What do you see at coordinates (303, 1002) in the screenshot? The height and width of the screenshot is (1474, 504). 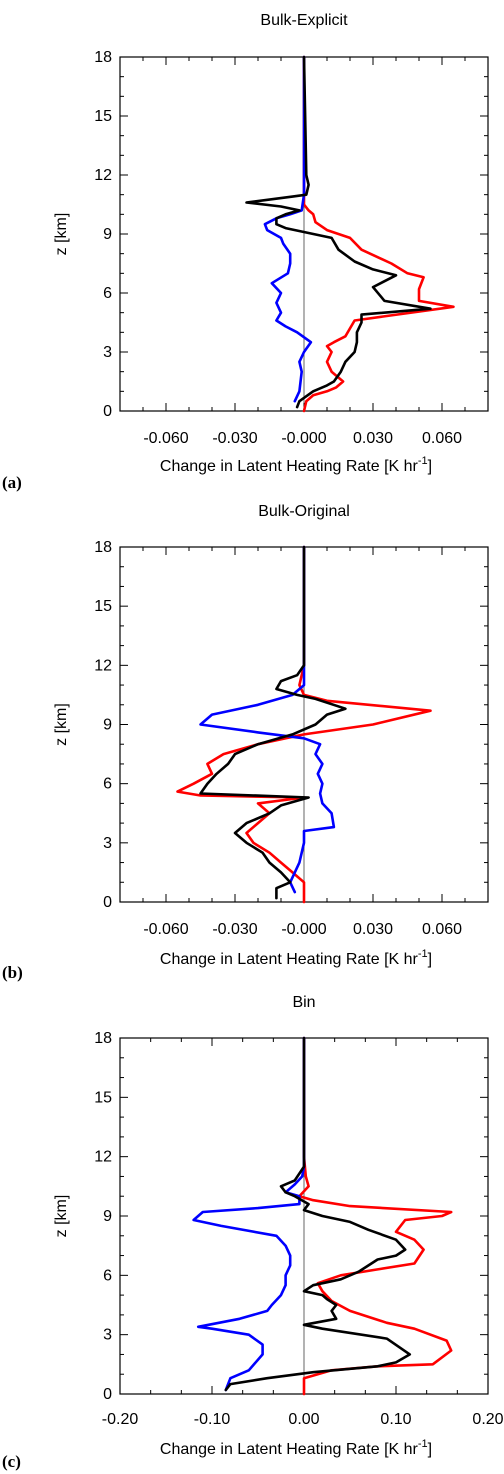 I see `chart-title: Bin` at bounding box center [303, 1002].